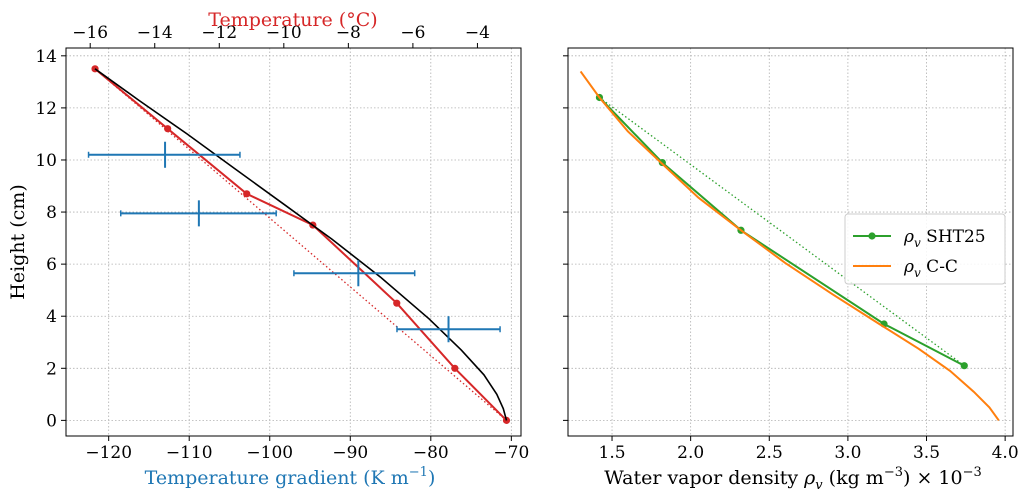 This screenshot has width=1019, height=495. I want to click on right-x-tick-label: 2.0, so click(690, 453).